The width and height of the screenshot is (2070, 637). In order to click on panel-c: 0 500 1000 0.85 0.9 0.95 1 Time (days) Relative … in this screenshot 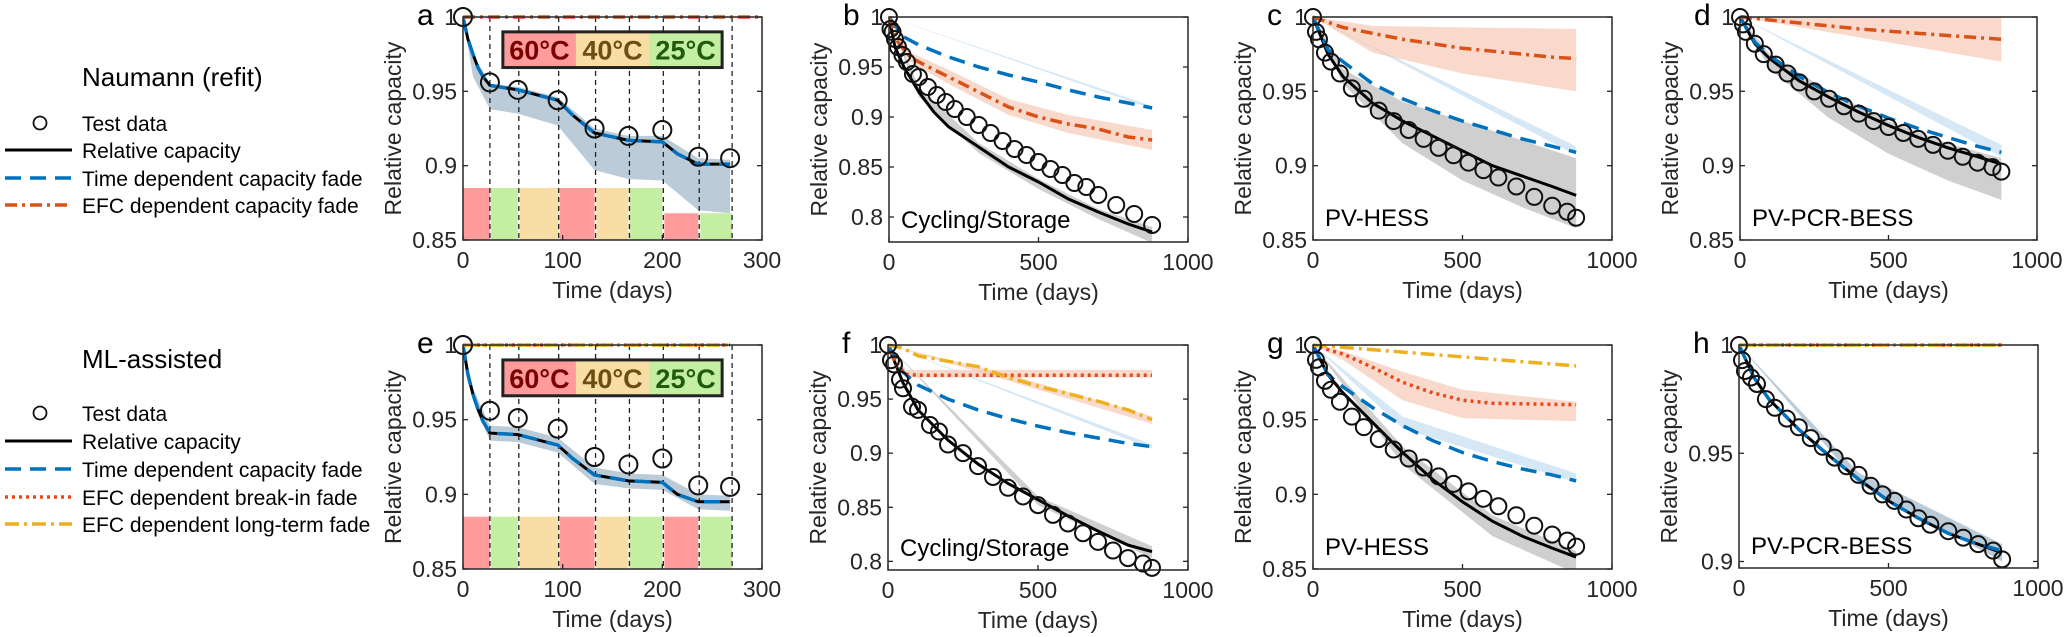, I will do `click(1434, 151)`.